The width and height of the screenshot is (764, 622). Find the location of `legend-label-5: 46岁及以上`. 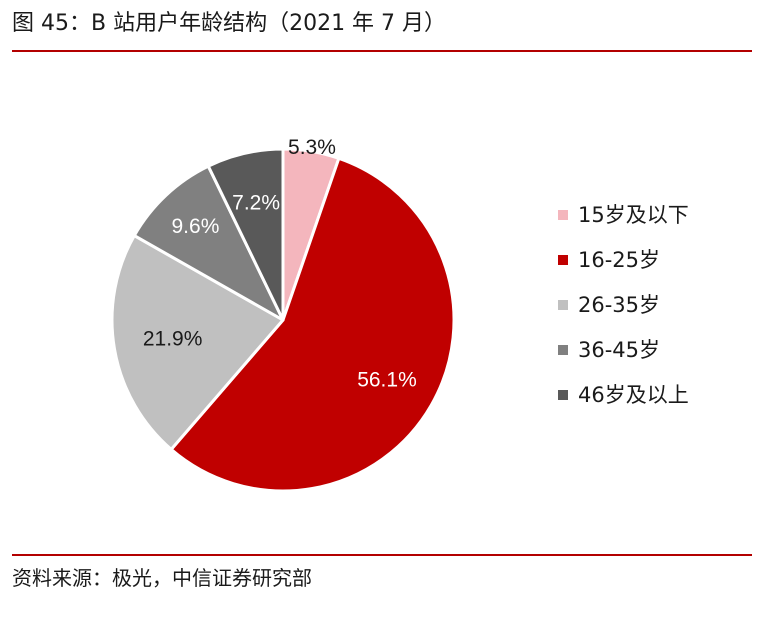

legend-label-5: 46岁及以上 is located at coordinates (633, 395).